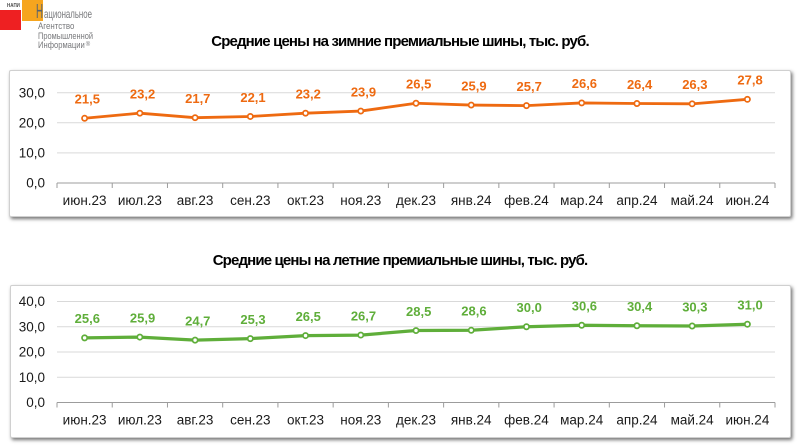 The image size is (800, 448). I want to click on svg-text: 25,7, so click(529, 86).